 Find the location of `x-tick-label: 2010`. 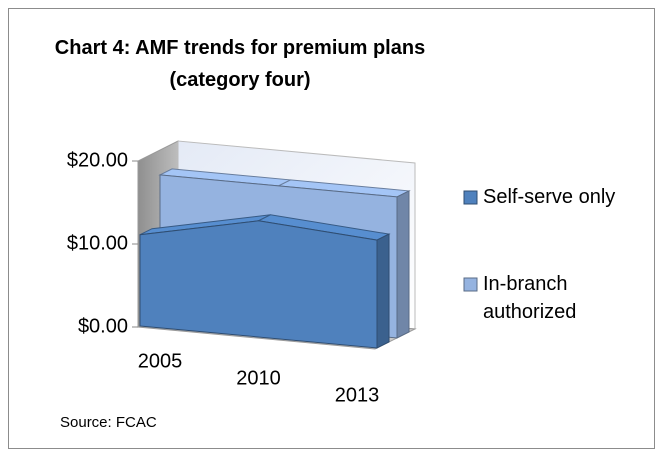

x-tick-label: 2010 is located at coordinates (258, 378).